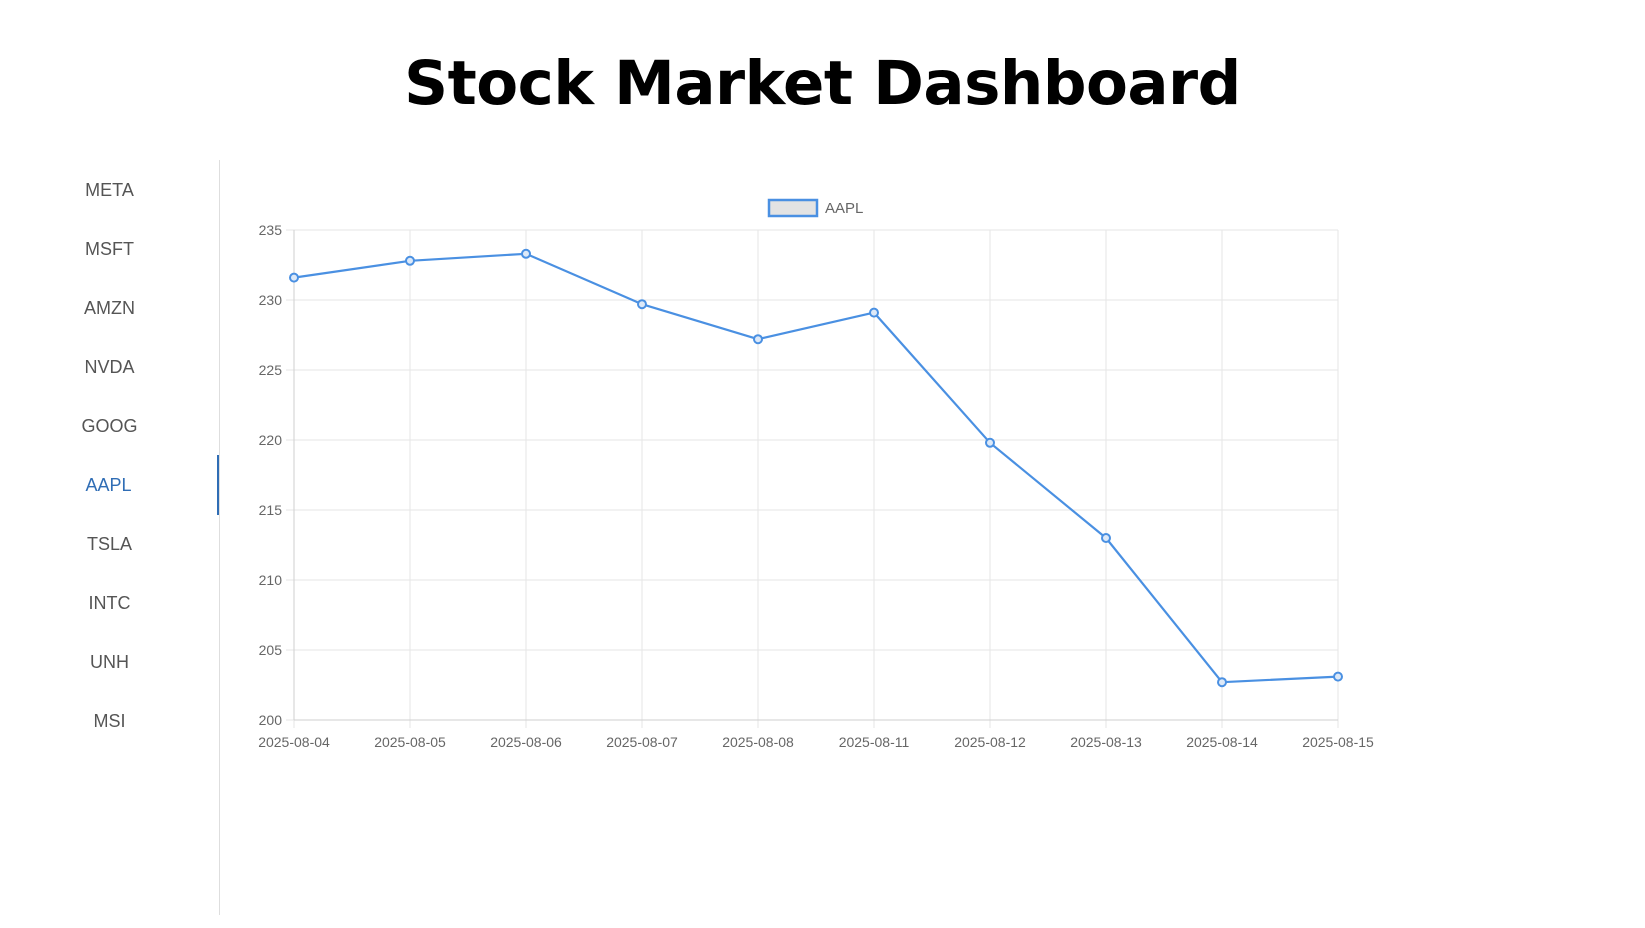 This screenshot has height=928, width=1645. What do you see at coordinates (271, 650) in the screenshot?
I see `y-tick-label: 205` at bounding box center [271, 650].